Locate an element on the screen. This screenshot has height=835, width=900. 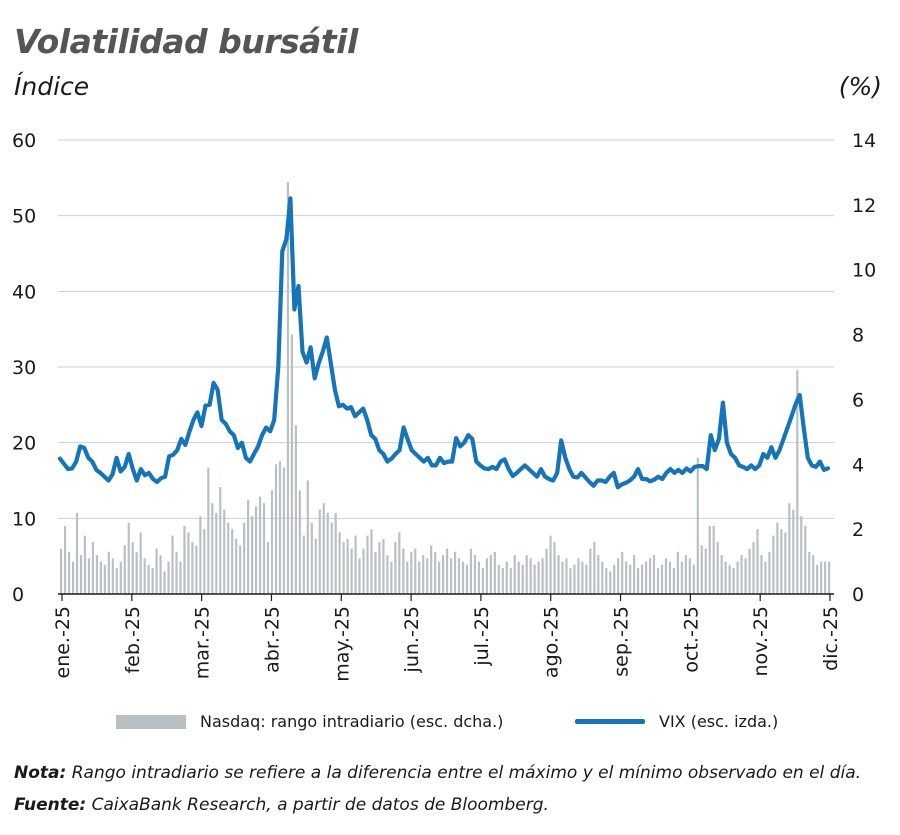
legend-label-nasdaq: Nasdaq: rango intradiario (esc. dcha.) is located at coordinates (352, 721).